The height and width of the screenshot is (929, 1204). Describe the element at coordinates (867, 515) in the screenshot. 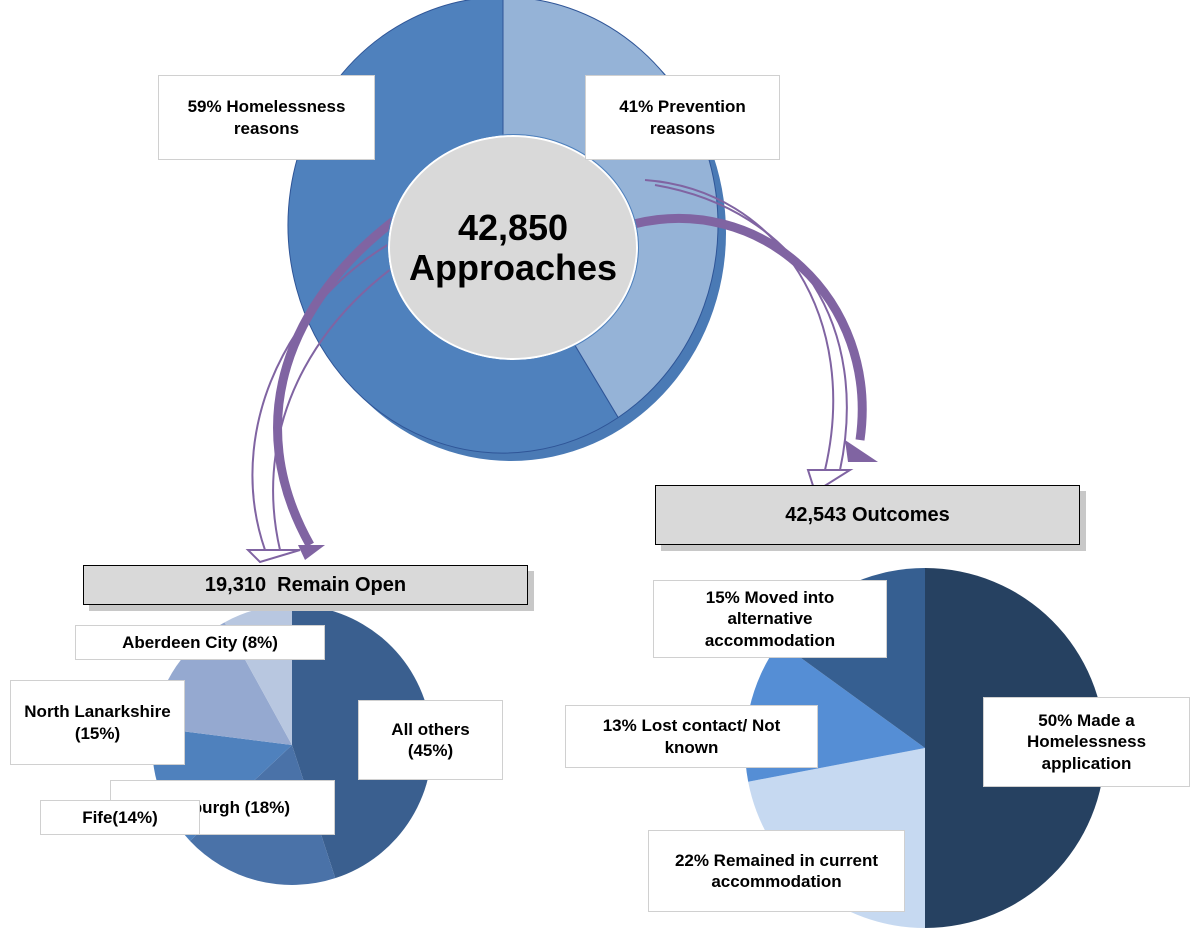

I see `chart-title: 42,543 Outcomes` at that location.